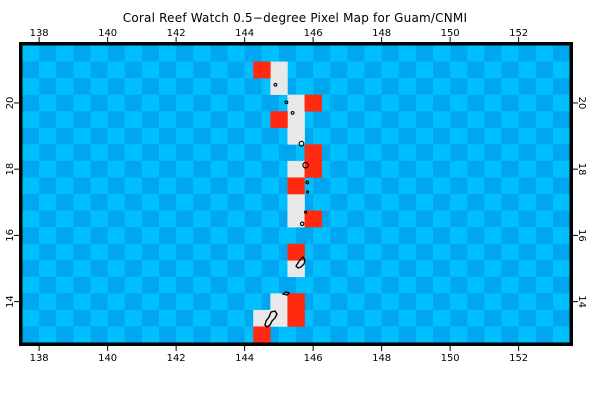 This screenshot has height=400, width=590. What do you see at coordinates (381, 33) in the screenshot?
I see `top-longitude-label: 148` at bounding box center [381, 33].